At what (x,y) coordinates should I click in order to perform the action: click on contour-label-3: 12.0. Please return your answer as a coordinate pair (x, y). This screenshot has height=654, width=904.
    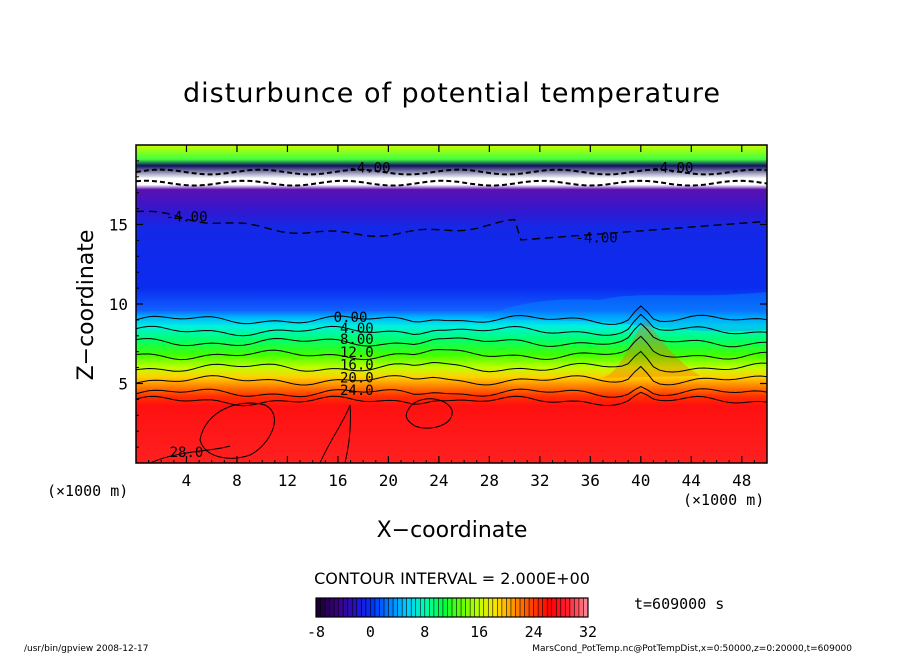
    Looking at the image, I should click on (357, 353).